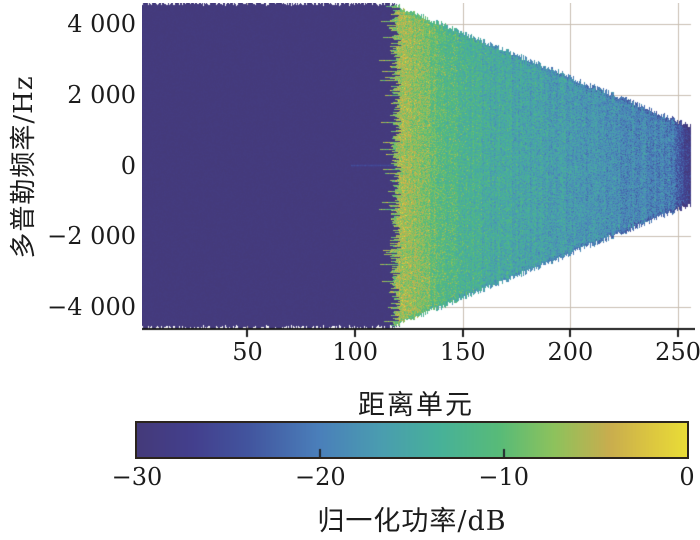 The image size is (700, 540). I want to click on colorbar-gradient, so click(412, 440).